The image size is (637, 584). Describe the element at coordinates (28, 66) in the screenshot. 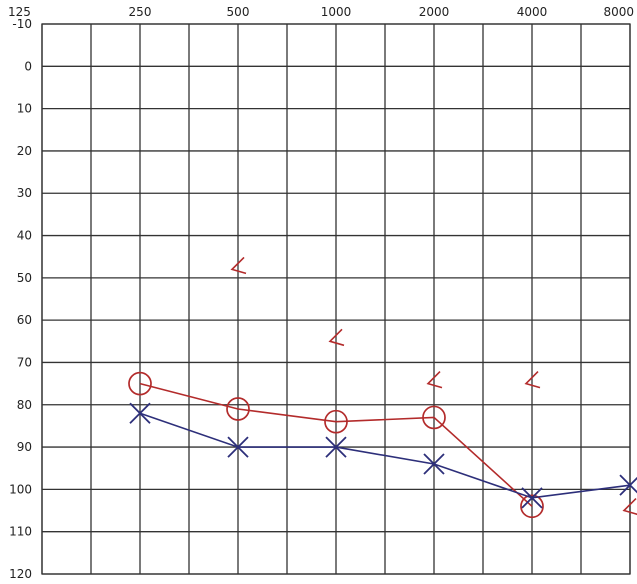

I see `y-tick-label: 0` at that location.